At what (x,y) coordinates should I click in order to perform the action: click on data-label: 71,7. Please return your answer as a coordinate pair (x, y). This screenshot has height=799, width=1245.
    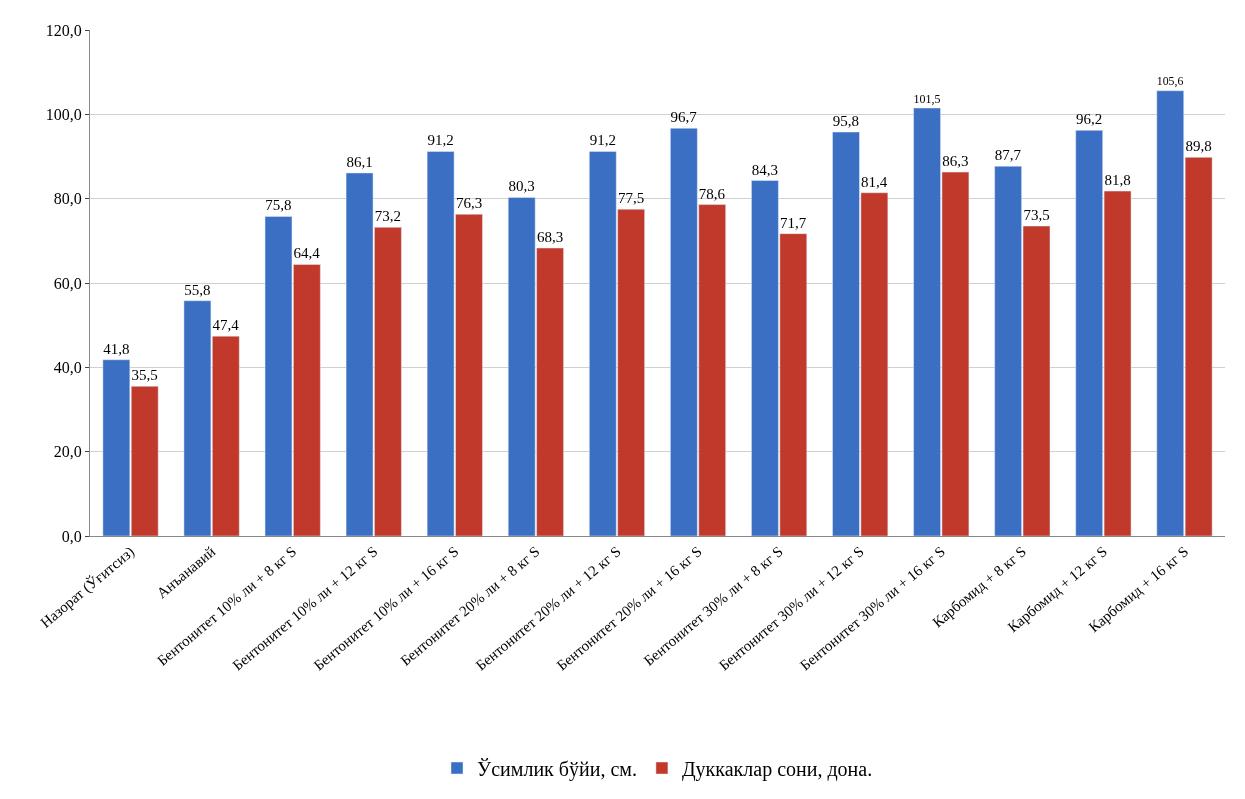
    Looking at the image, I should click on (793, 222).